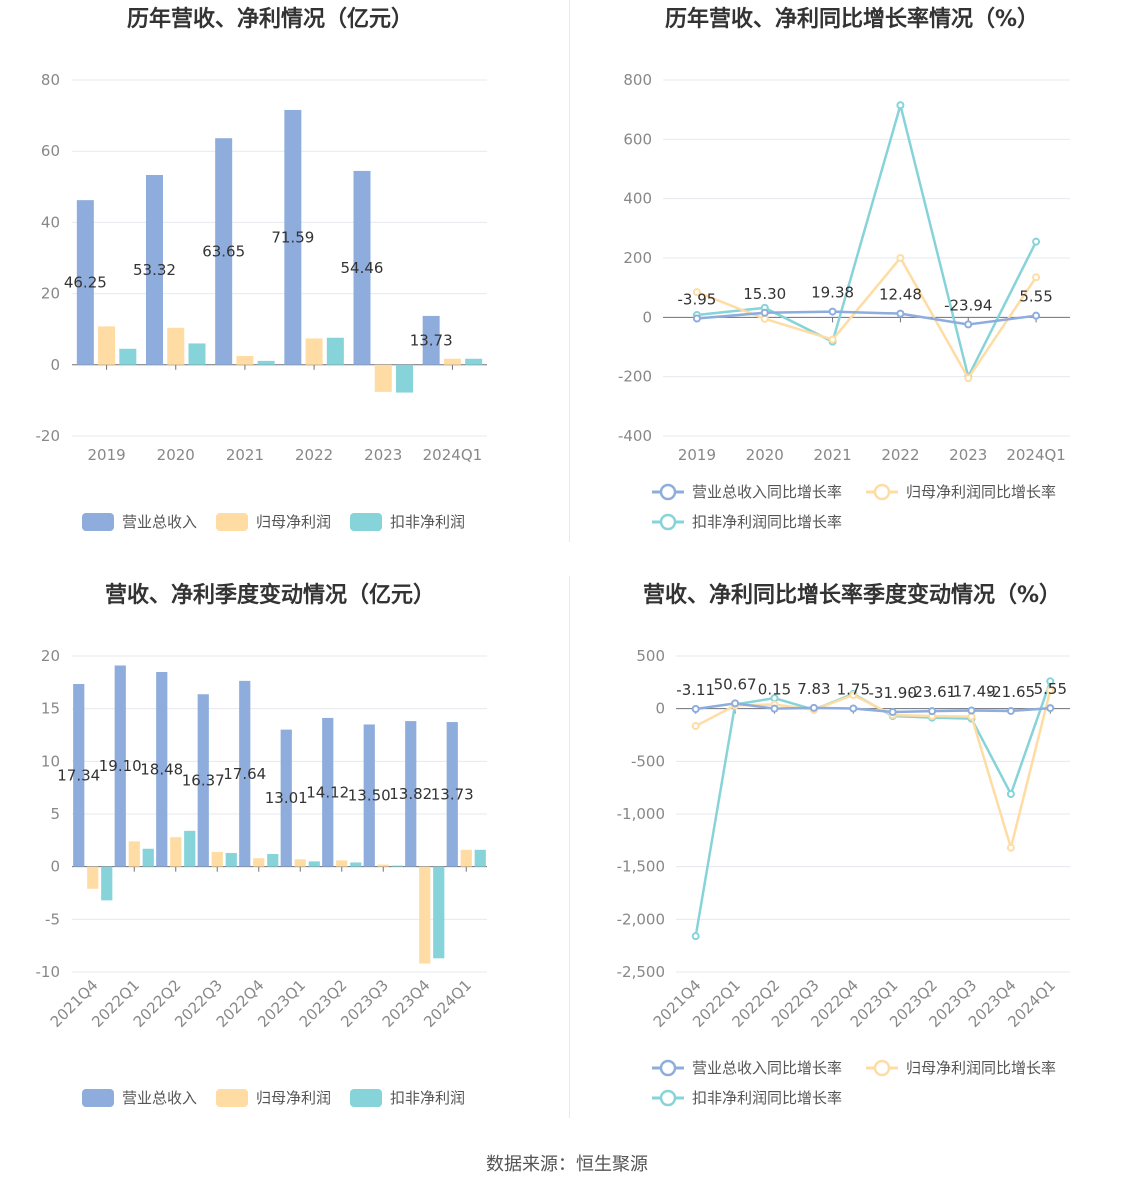  I want to click on growth-data-label: 50.67, so click(735, 684).